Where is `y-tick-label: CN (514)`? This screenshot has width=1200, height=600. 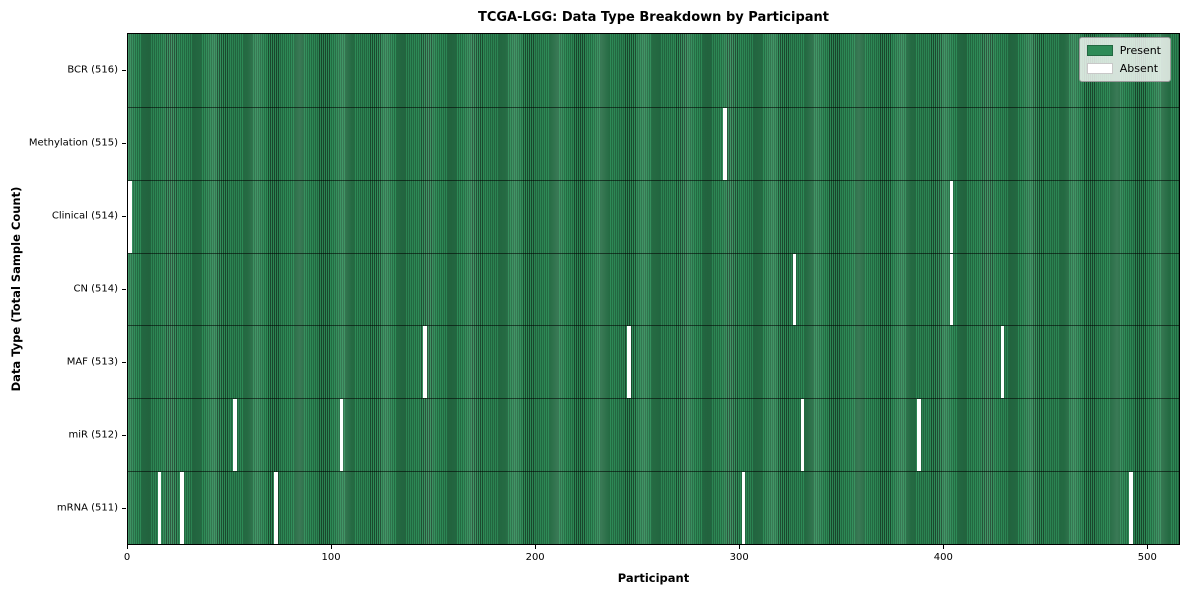 y-tick-label: CN (514) is located at coordinates (95, 289).